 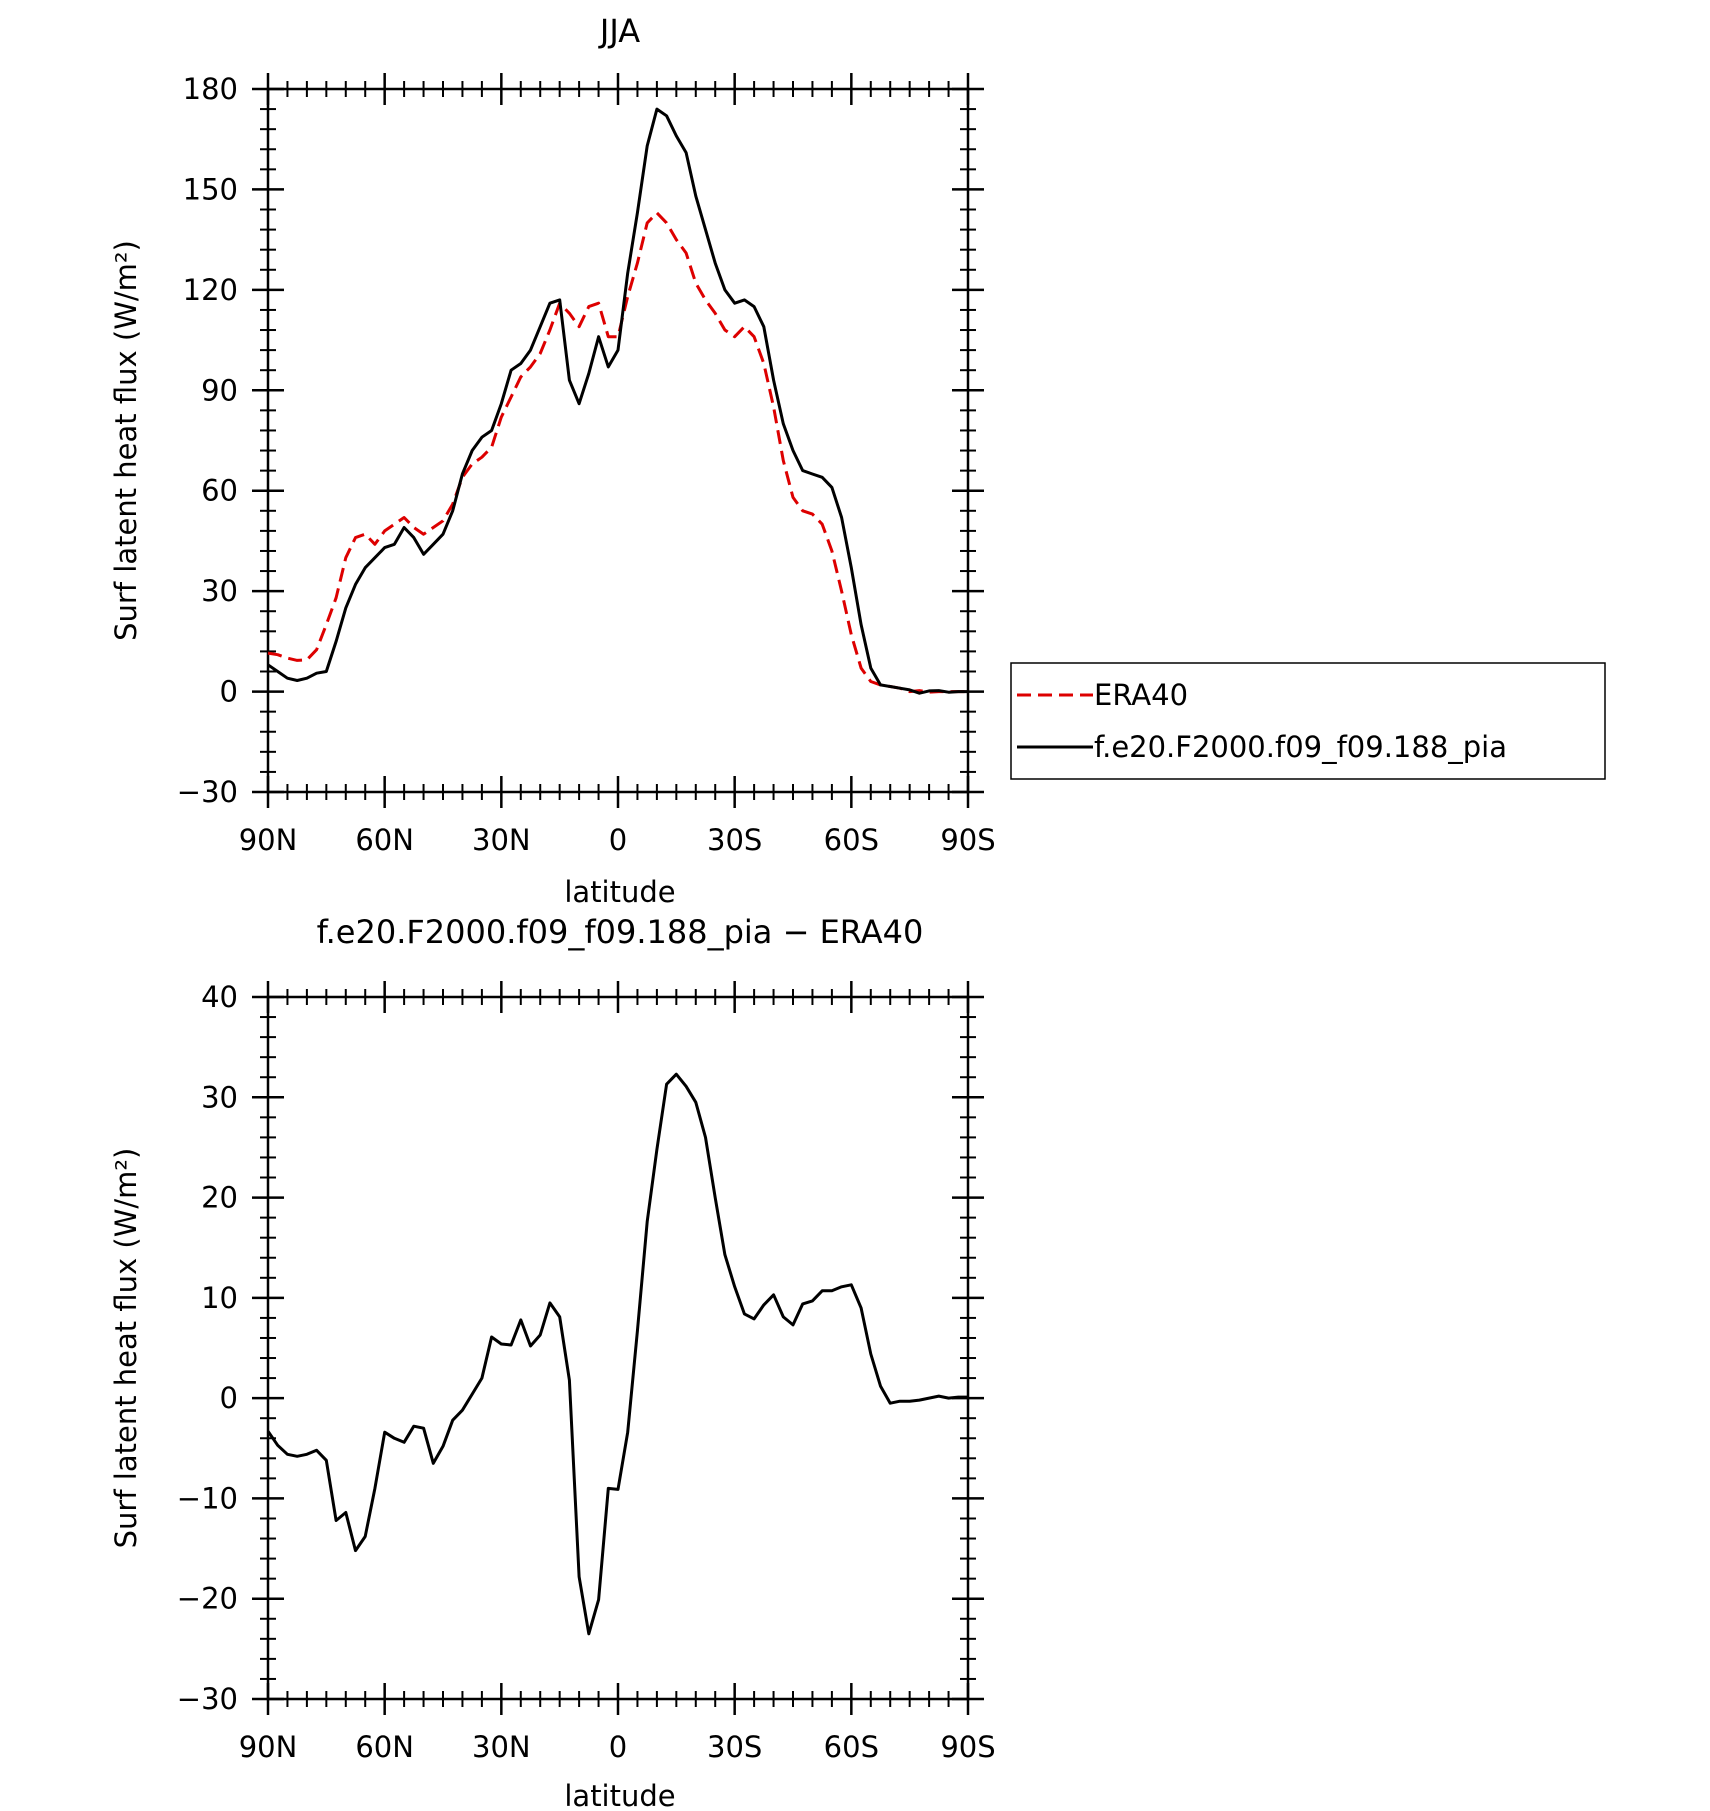 I want to click on legend-label-era40: ERA40, so click(x=1141, y=695).